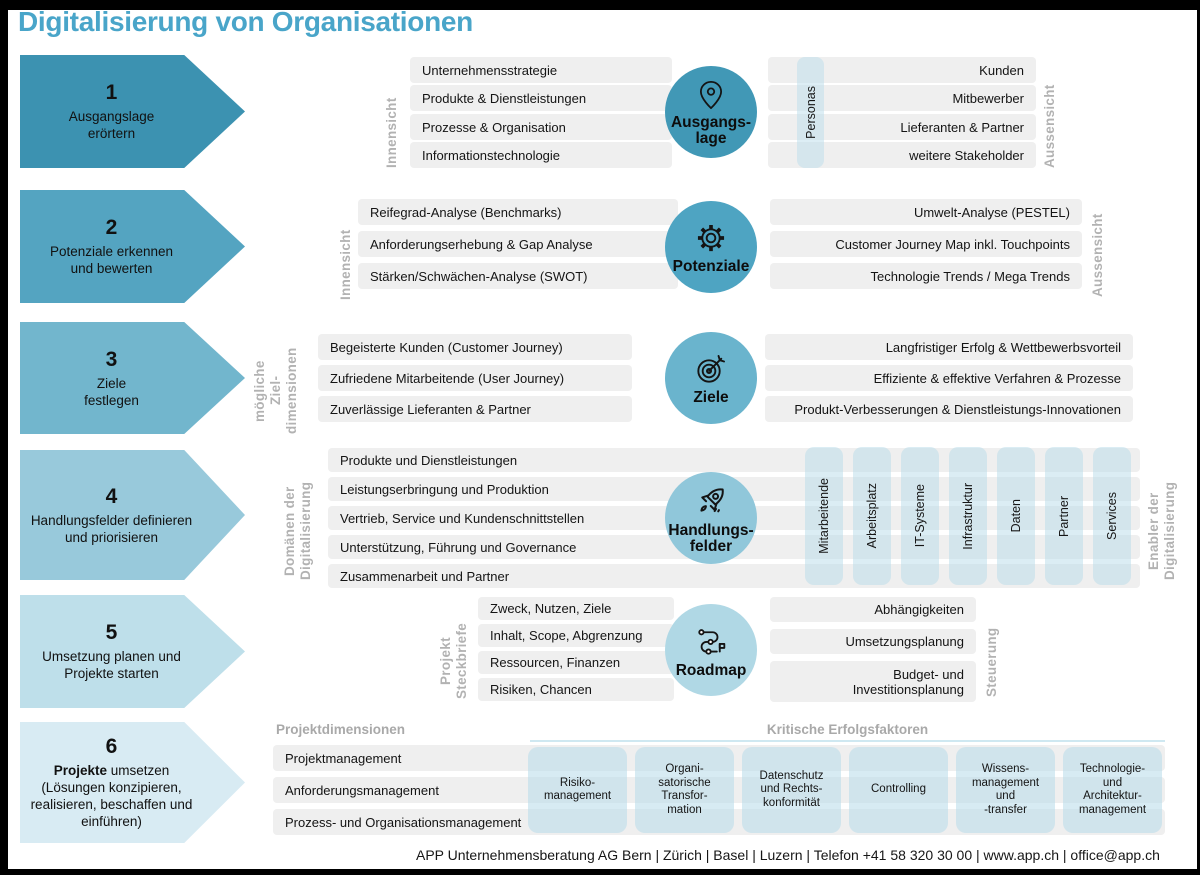 The width and height of the screenshot is (1200, 875). What do you see at coordinates (4, 437) in the screenshot?
I see `frame-left` at bounding box center [4, 437].